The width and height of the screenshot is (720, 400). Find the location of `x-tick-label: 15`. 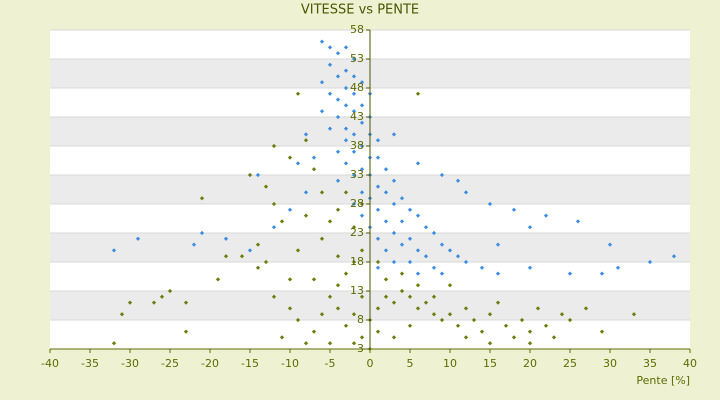

x-tick-label: 15 is located at coordinates (490, 363).